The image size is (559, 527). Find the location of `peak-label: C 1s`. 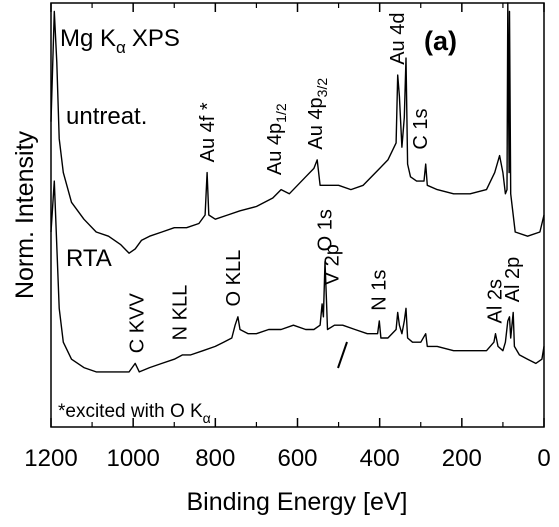

peak-label: C 1s is located at coordinates (421, 128).